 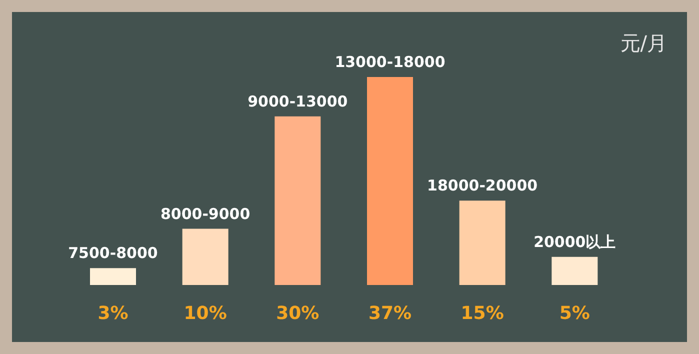 What do you see at coordinates (298, 313) in the screenshot?
I see `data-label: 30%` at bounding box center [298, 313].